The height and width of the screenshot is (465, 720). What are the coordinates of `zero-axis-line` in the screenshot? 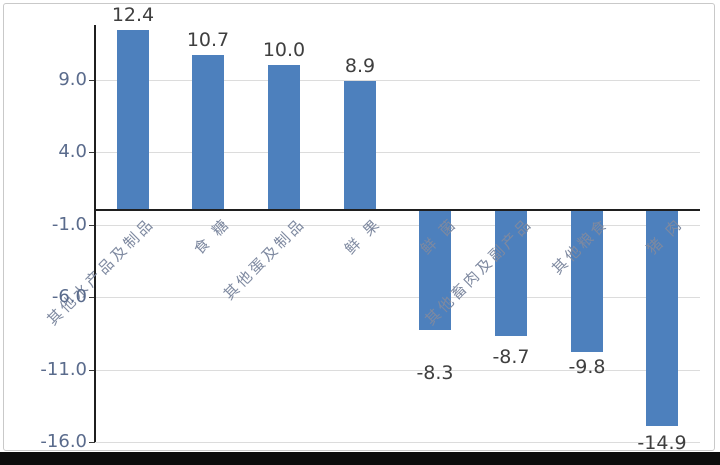 It's located at (397, 210).